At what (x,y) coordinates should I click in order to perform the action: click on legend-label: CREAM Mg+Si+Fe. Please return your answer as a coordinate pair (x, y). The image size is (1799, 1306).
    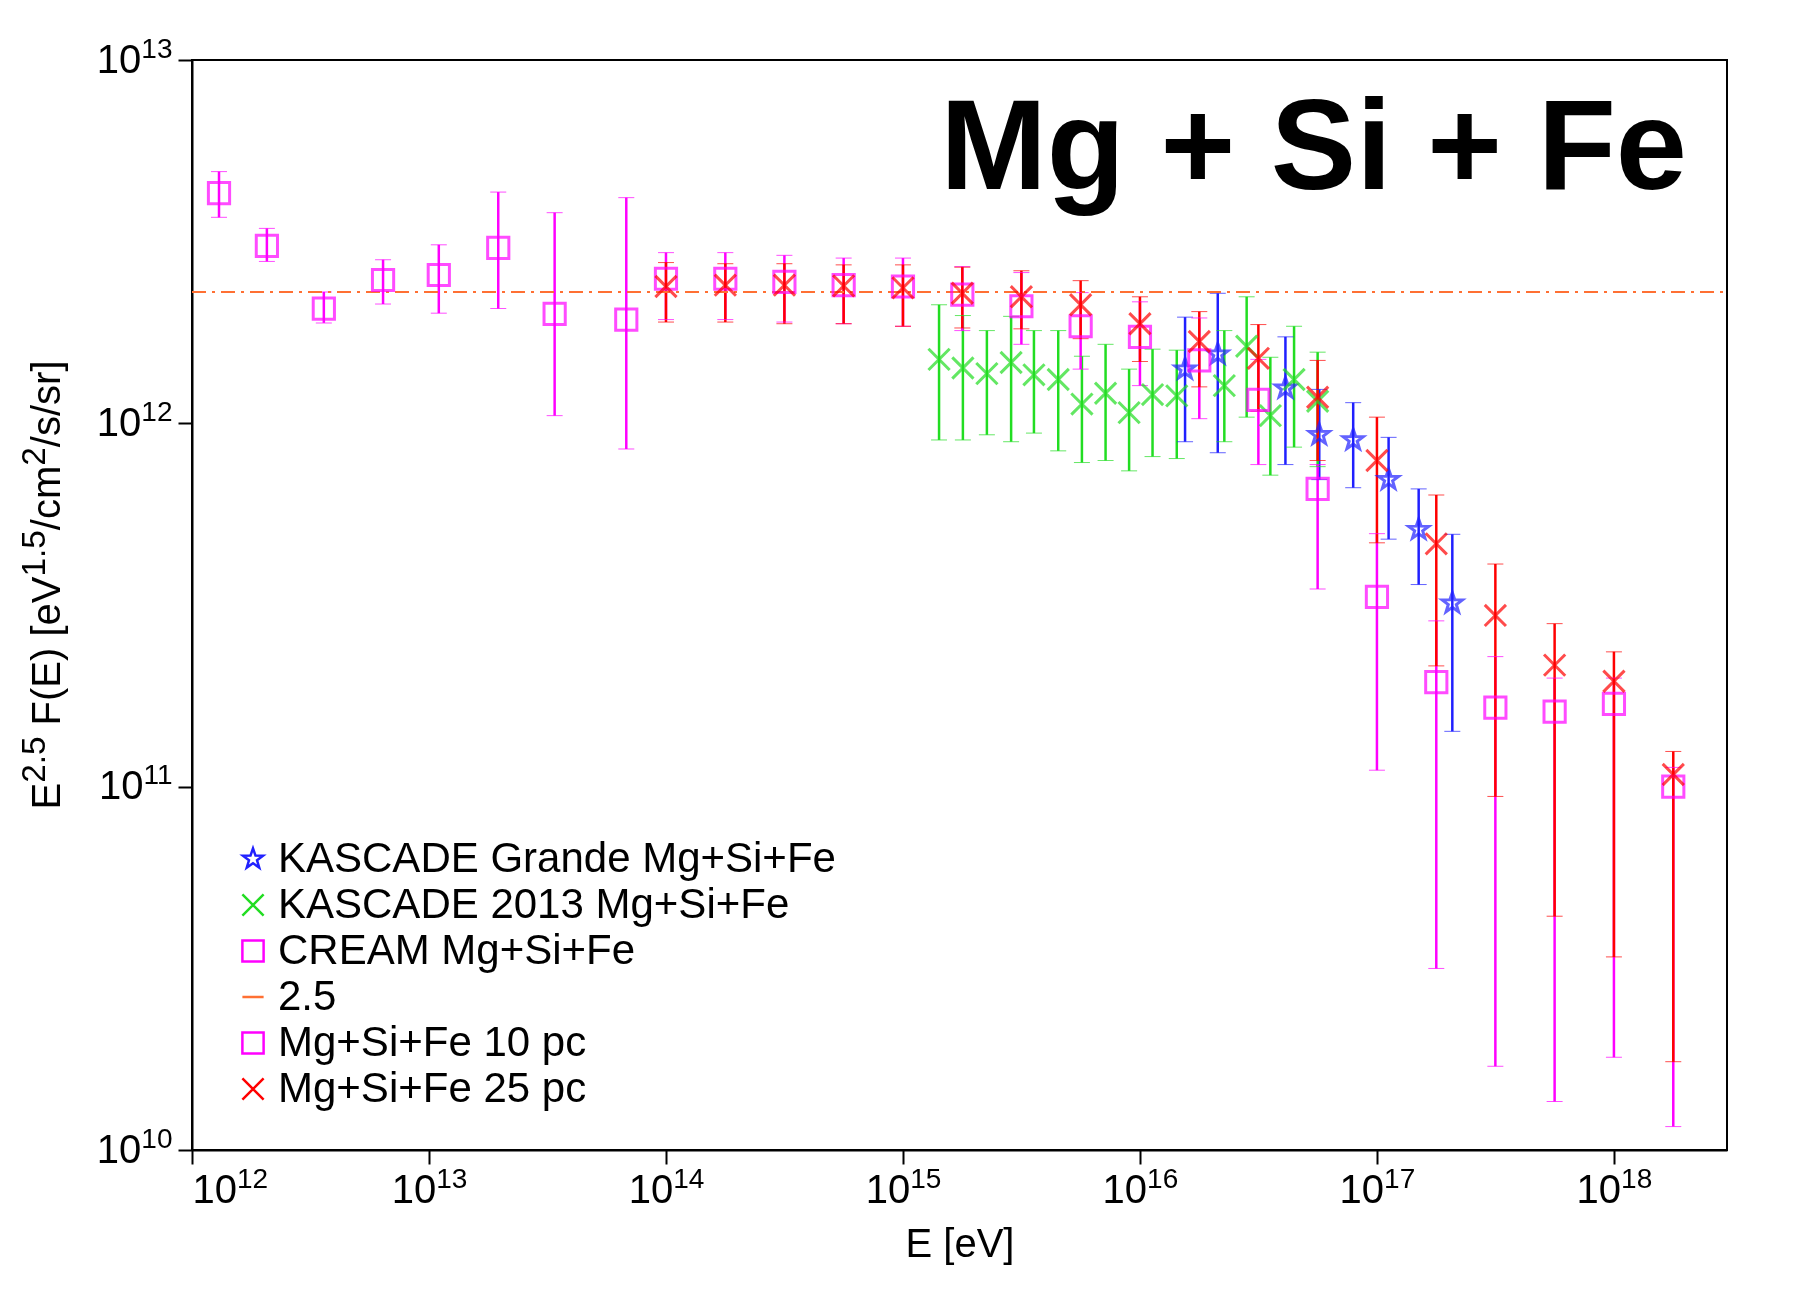
    Looking at the image, I should click on (457, 949).